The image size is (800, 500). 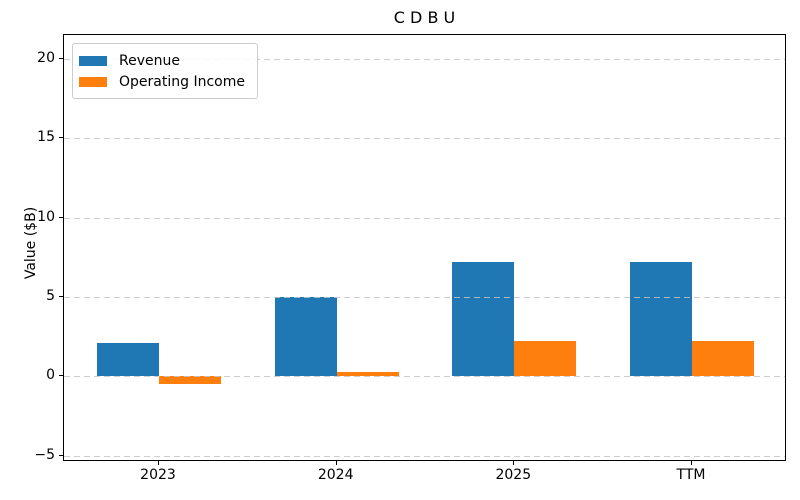 What do you see at coordinates (44, 454) in the screenshot?
I see `y-tick-label: −5` at bounding box center [44, 454].